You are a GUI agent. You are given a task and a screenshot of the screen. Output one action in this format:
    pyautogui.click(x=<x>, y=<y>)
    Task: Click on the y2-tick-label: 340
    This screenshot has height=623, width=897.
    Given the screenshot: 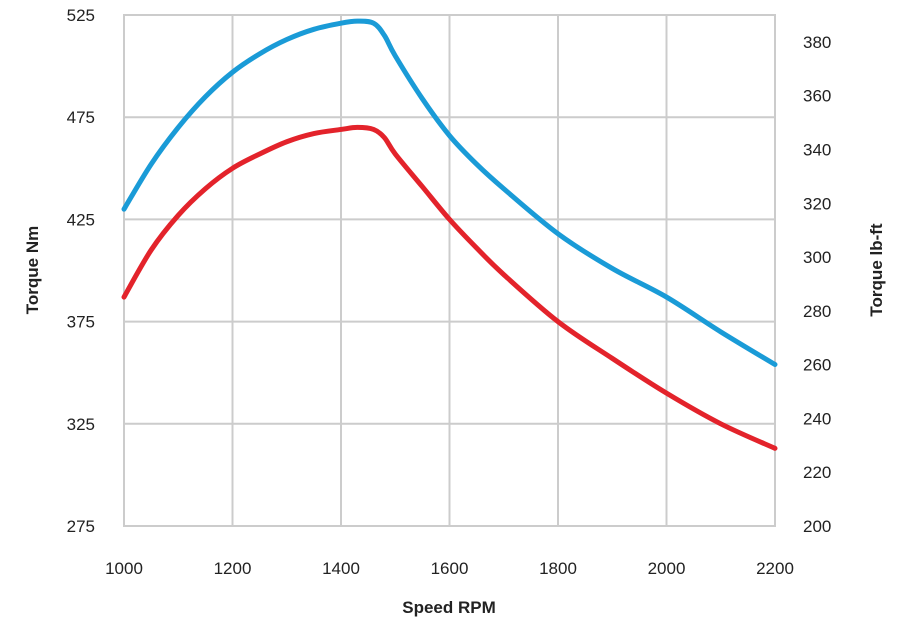 What is the action you would take?
    pyautogui.click(x=817, y=149)
    